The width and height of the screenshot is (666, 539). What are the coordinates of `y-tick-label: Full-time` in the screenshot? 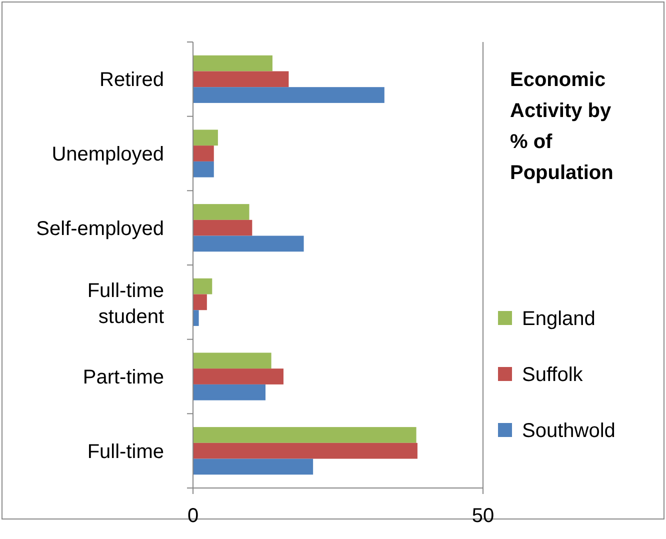 It's located at (125, 451).